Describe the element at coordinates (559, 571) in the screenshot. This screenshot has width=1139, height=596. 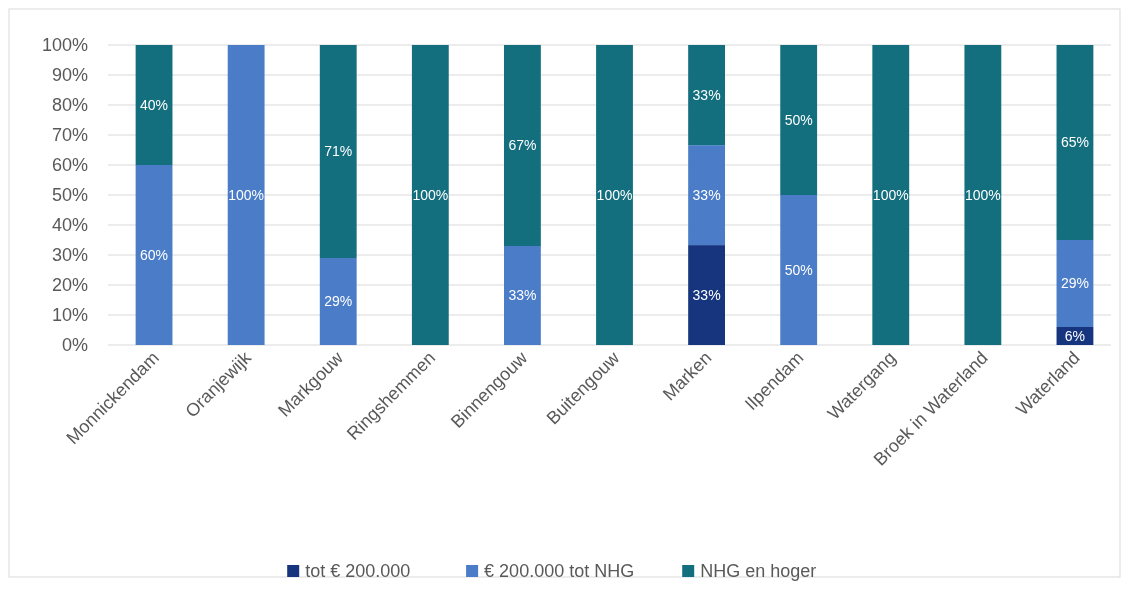
I see `legend-label: € 200.000 tot NHG` at that location.